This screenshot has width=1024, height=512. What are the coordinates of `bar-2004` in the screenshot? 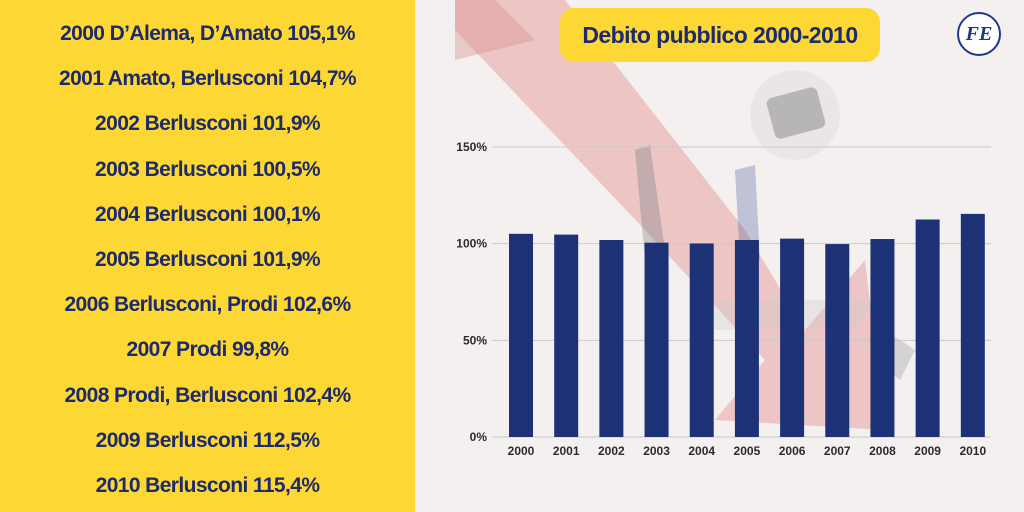 It's located at (701, 340).